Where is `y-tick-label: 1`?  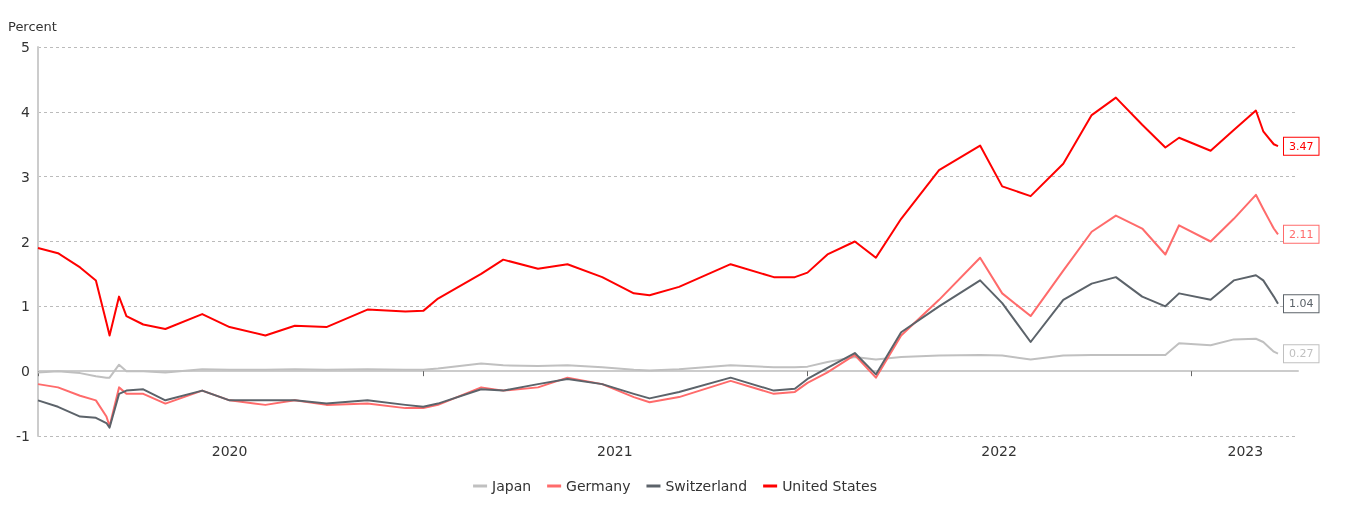
y-tick-label: 1 is located at coordinates (25, 306).